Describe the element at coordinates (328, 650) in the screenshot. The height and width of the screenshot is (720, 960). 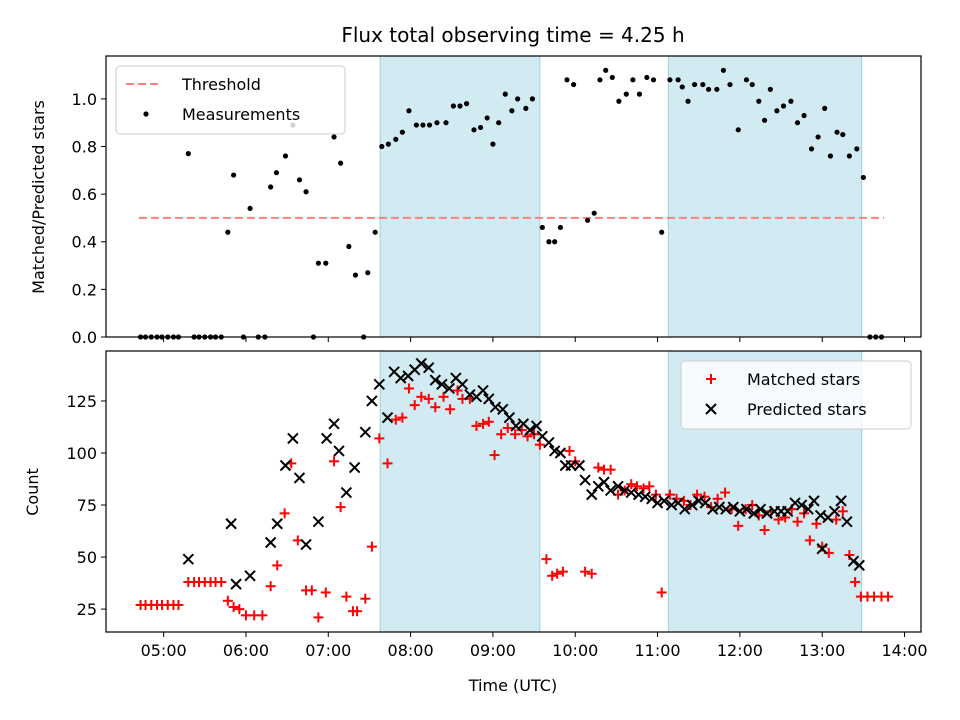
I see `x-tick-label: 07:00` at that location.